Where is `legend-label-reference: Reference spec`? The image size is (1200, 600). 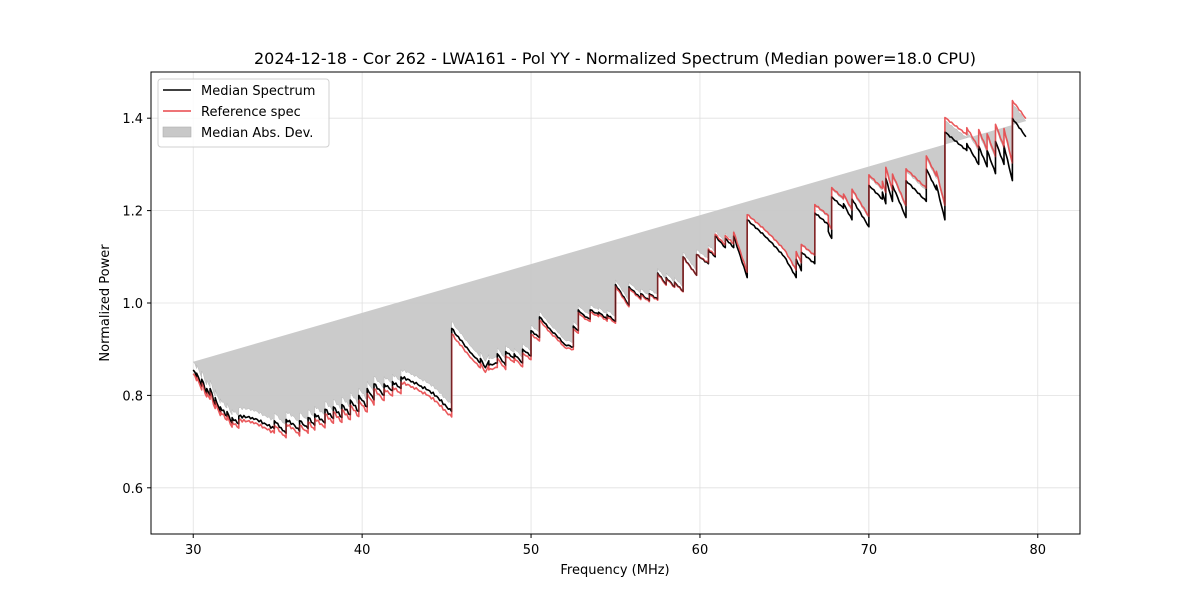 legend-label-reference: Reference spec is located at coordinates (251, 112).